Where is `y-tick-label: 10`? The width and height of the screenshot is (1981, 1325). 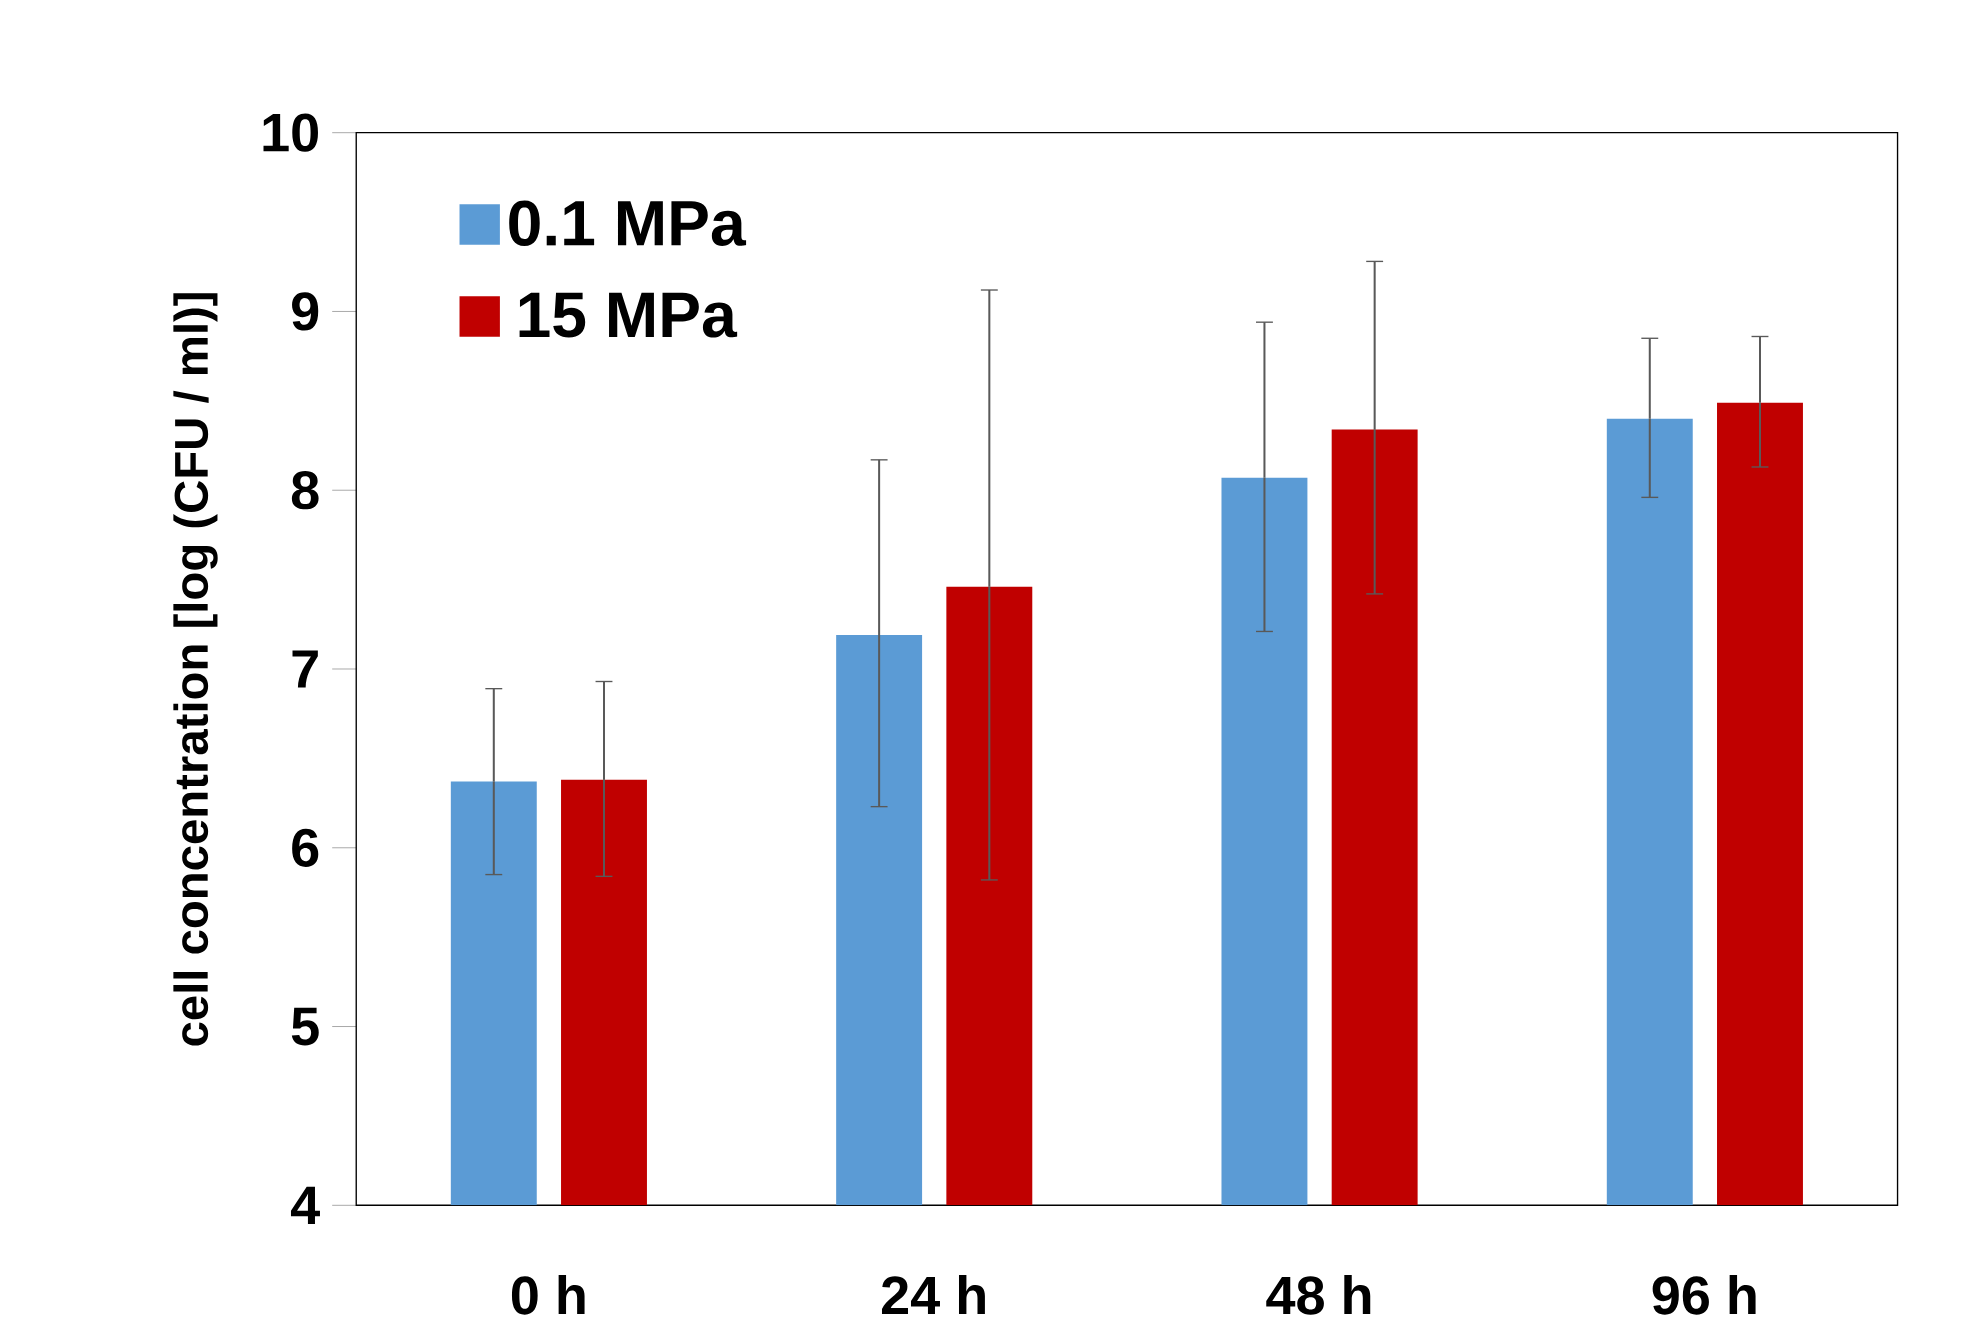 y-tick-label: 10 is located at coordinates (290, 132).